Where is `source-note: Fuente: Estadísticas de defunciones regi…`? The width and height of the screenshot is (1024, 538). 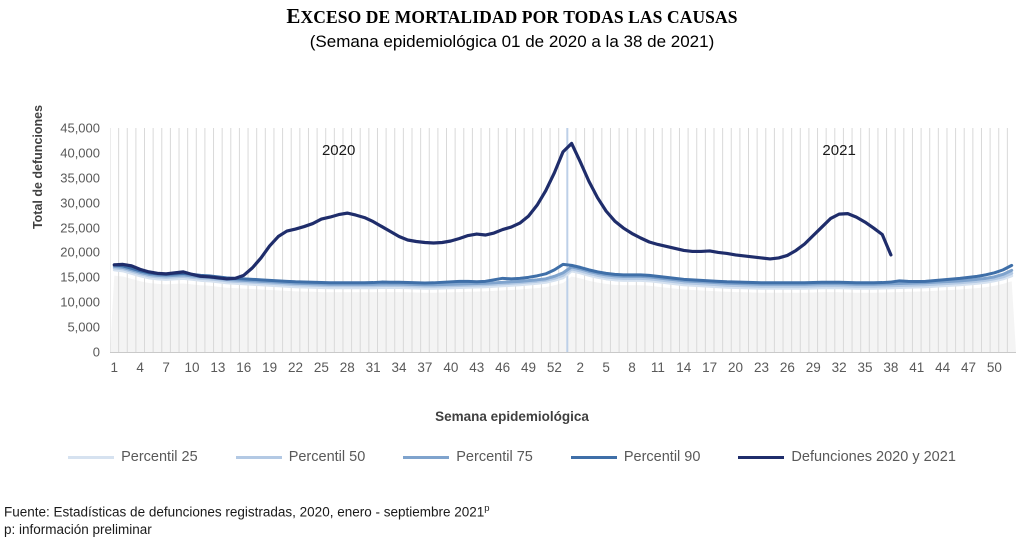 source-note: Fuente: Estadísticas de defunciones regi… is located at coordinates (247, 519).